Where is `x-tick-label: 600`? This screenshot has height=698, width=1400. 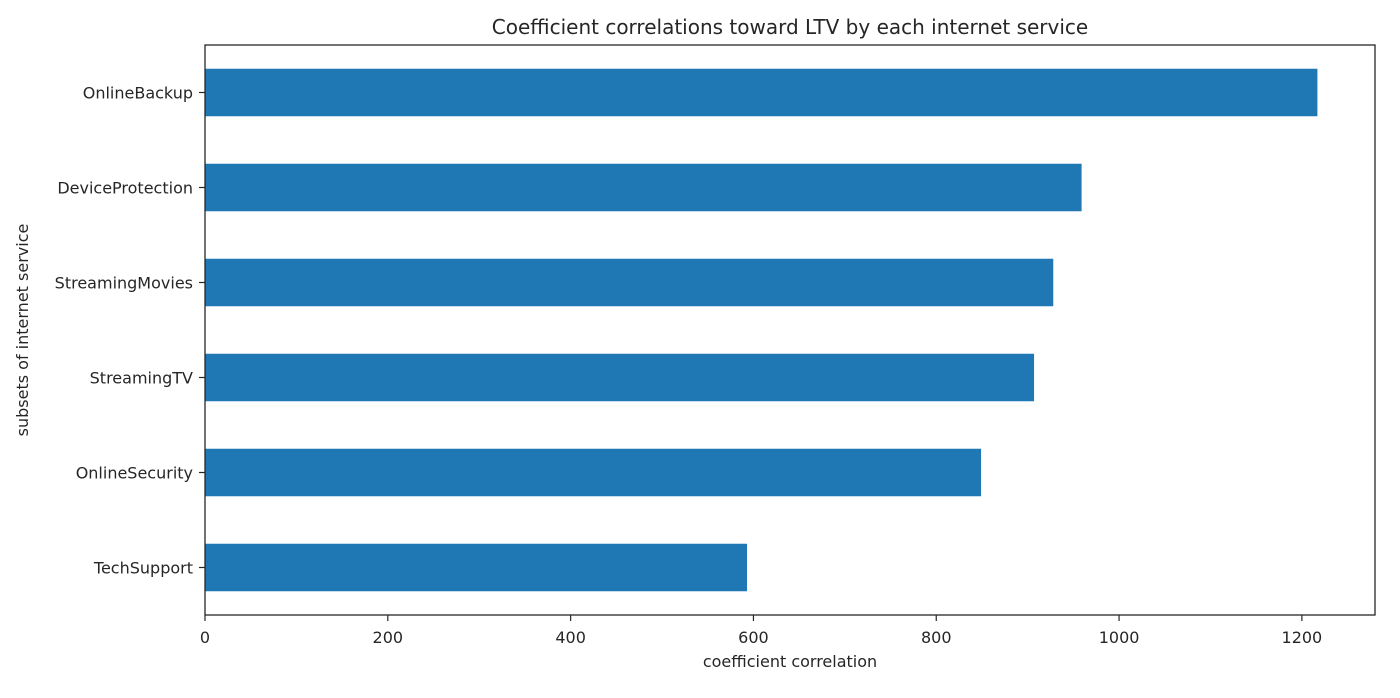
x-tick-label: 600 is located at coordinates (753, 637).